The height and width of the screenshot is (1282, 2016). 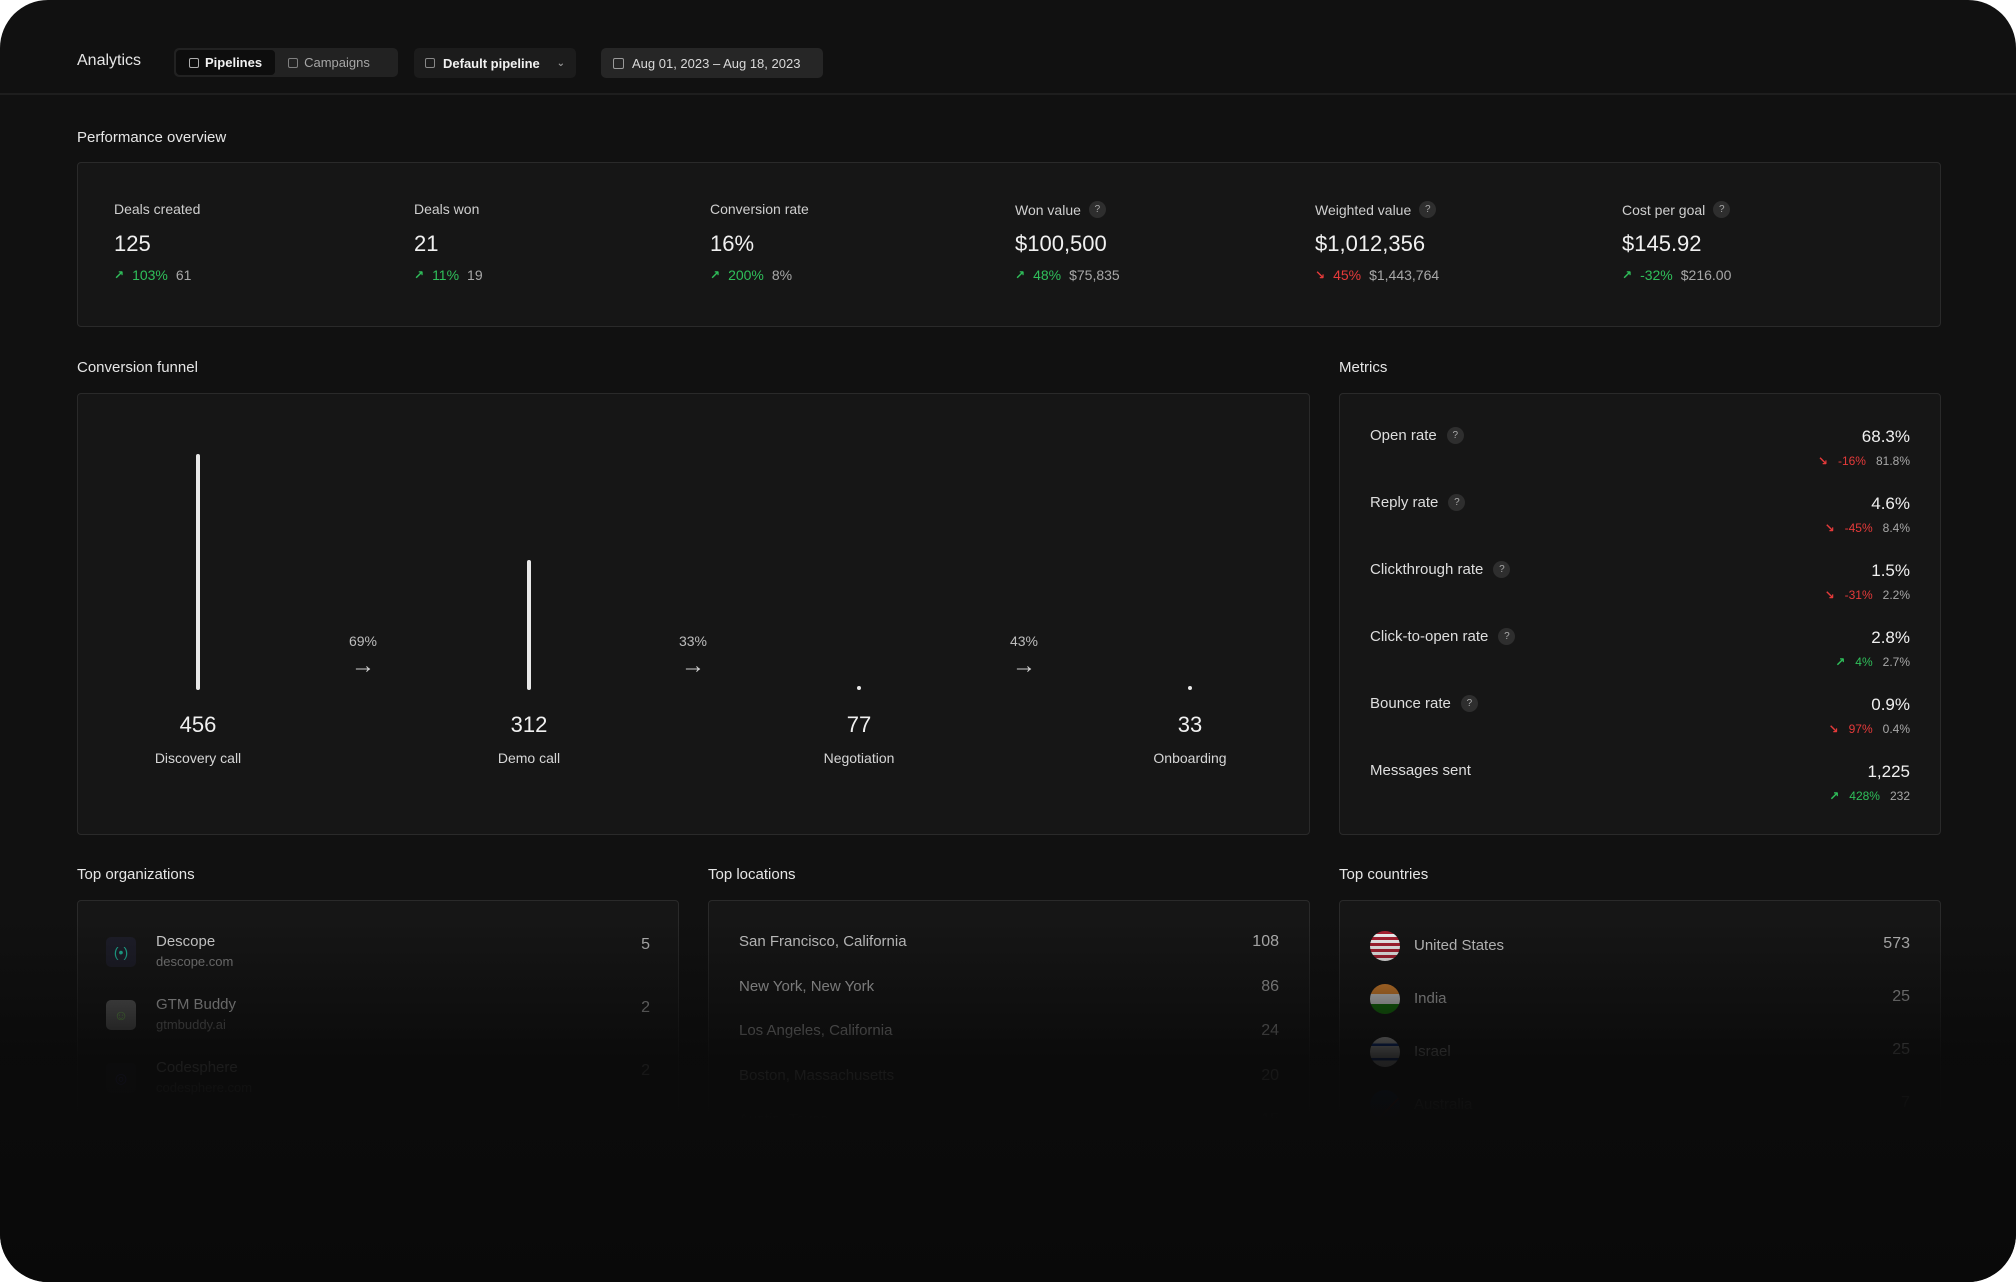 What do you see at coordinates (1896, 662) in the screenshot?
I see `metric-previous: 2.7%` at bounding box center [1896, 662].